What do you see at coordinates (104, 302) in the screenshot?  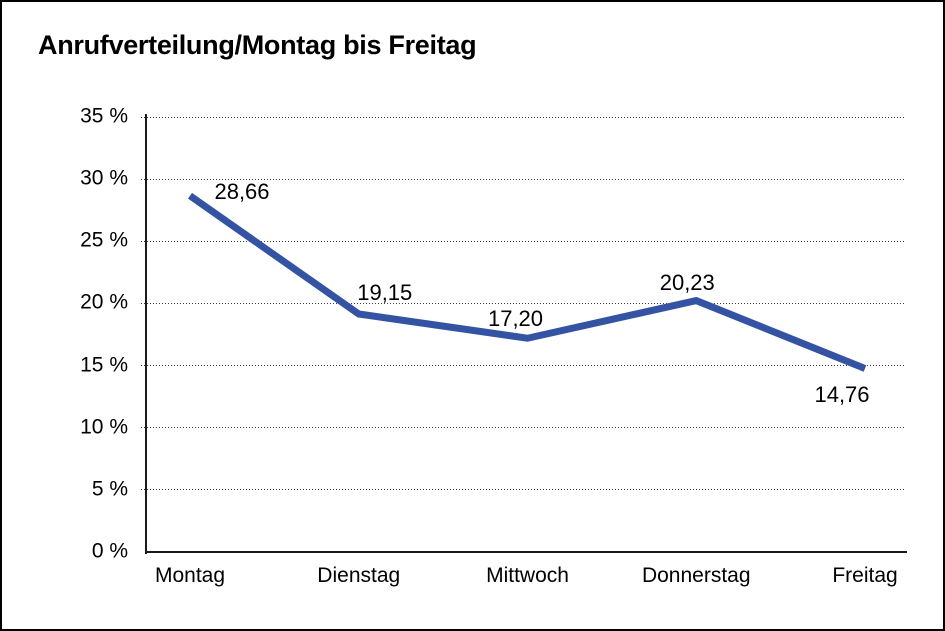 I see `y-axis-tick-label: 20 %` at bounding box center [104, 302].